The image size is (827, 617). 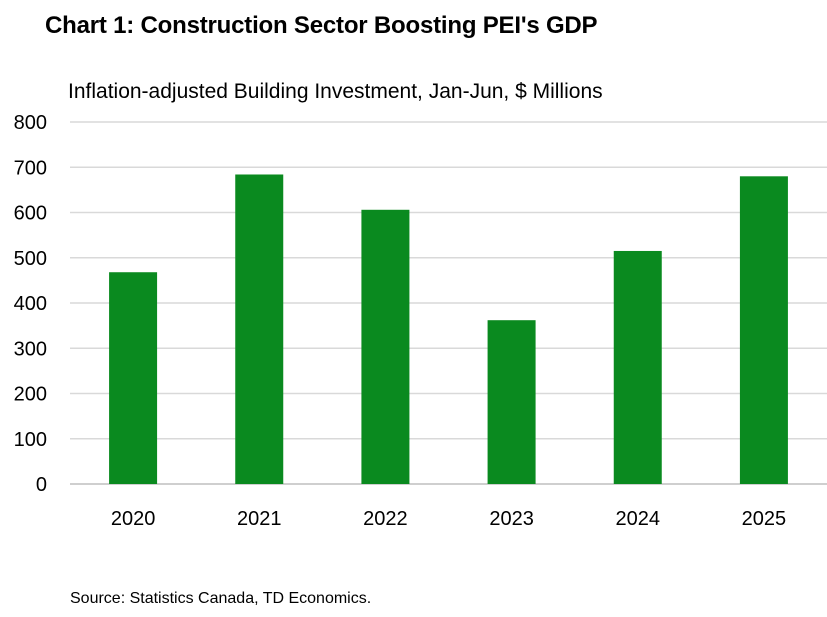 What do you see at coordinates (30, 349) in the screenshot?
I see `y-tick-label: 300` at bounding box center [30, 349].